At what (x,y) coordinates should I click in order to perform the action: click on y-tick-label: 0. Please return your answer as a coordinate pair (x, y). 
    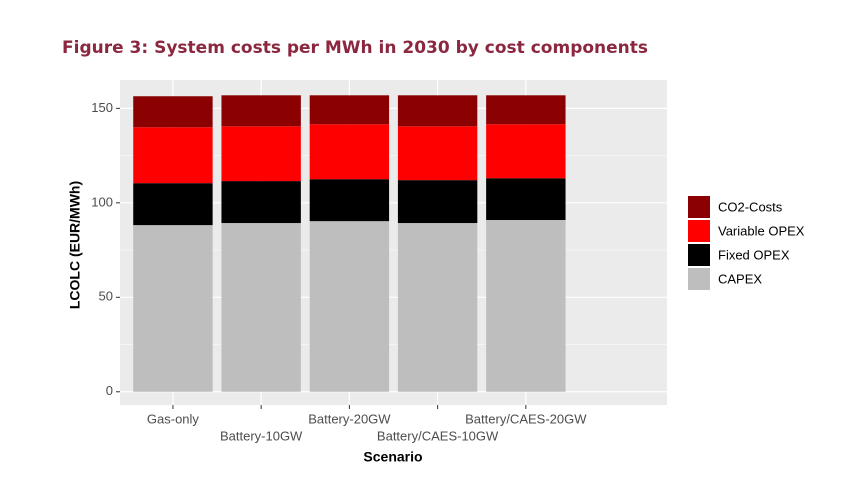
    Looking at the image, I should click on (109, 390).